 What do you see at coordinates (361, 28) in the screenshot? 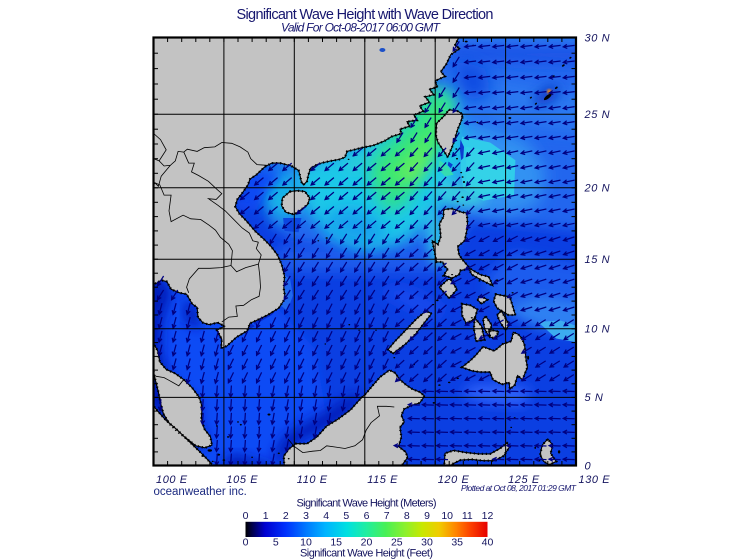
I see `svg-text:Valid For Oct-08-2017 06:00 GM: Valid For Oct-08-2017 06:00 GMT` at bounding box center [361, 28].